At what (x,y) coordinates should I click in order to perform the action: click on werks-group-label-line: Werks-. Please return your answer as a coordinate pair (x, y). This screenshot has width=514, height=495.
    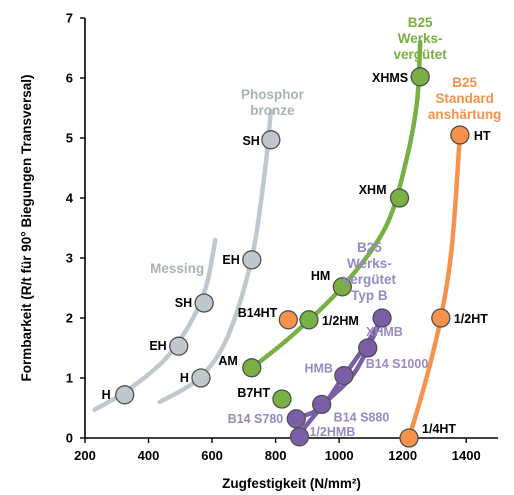
    Looking at the image, I should click on (420, 38).